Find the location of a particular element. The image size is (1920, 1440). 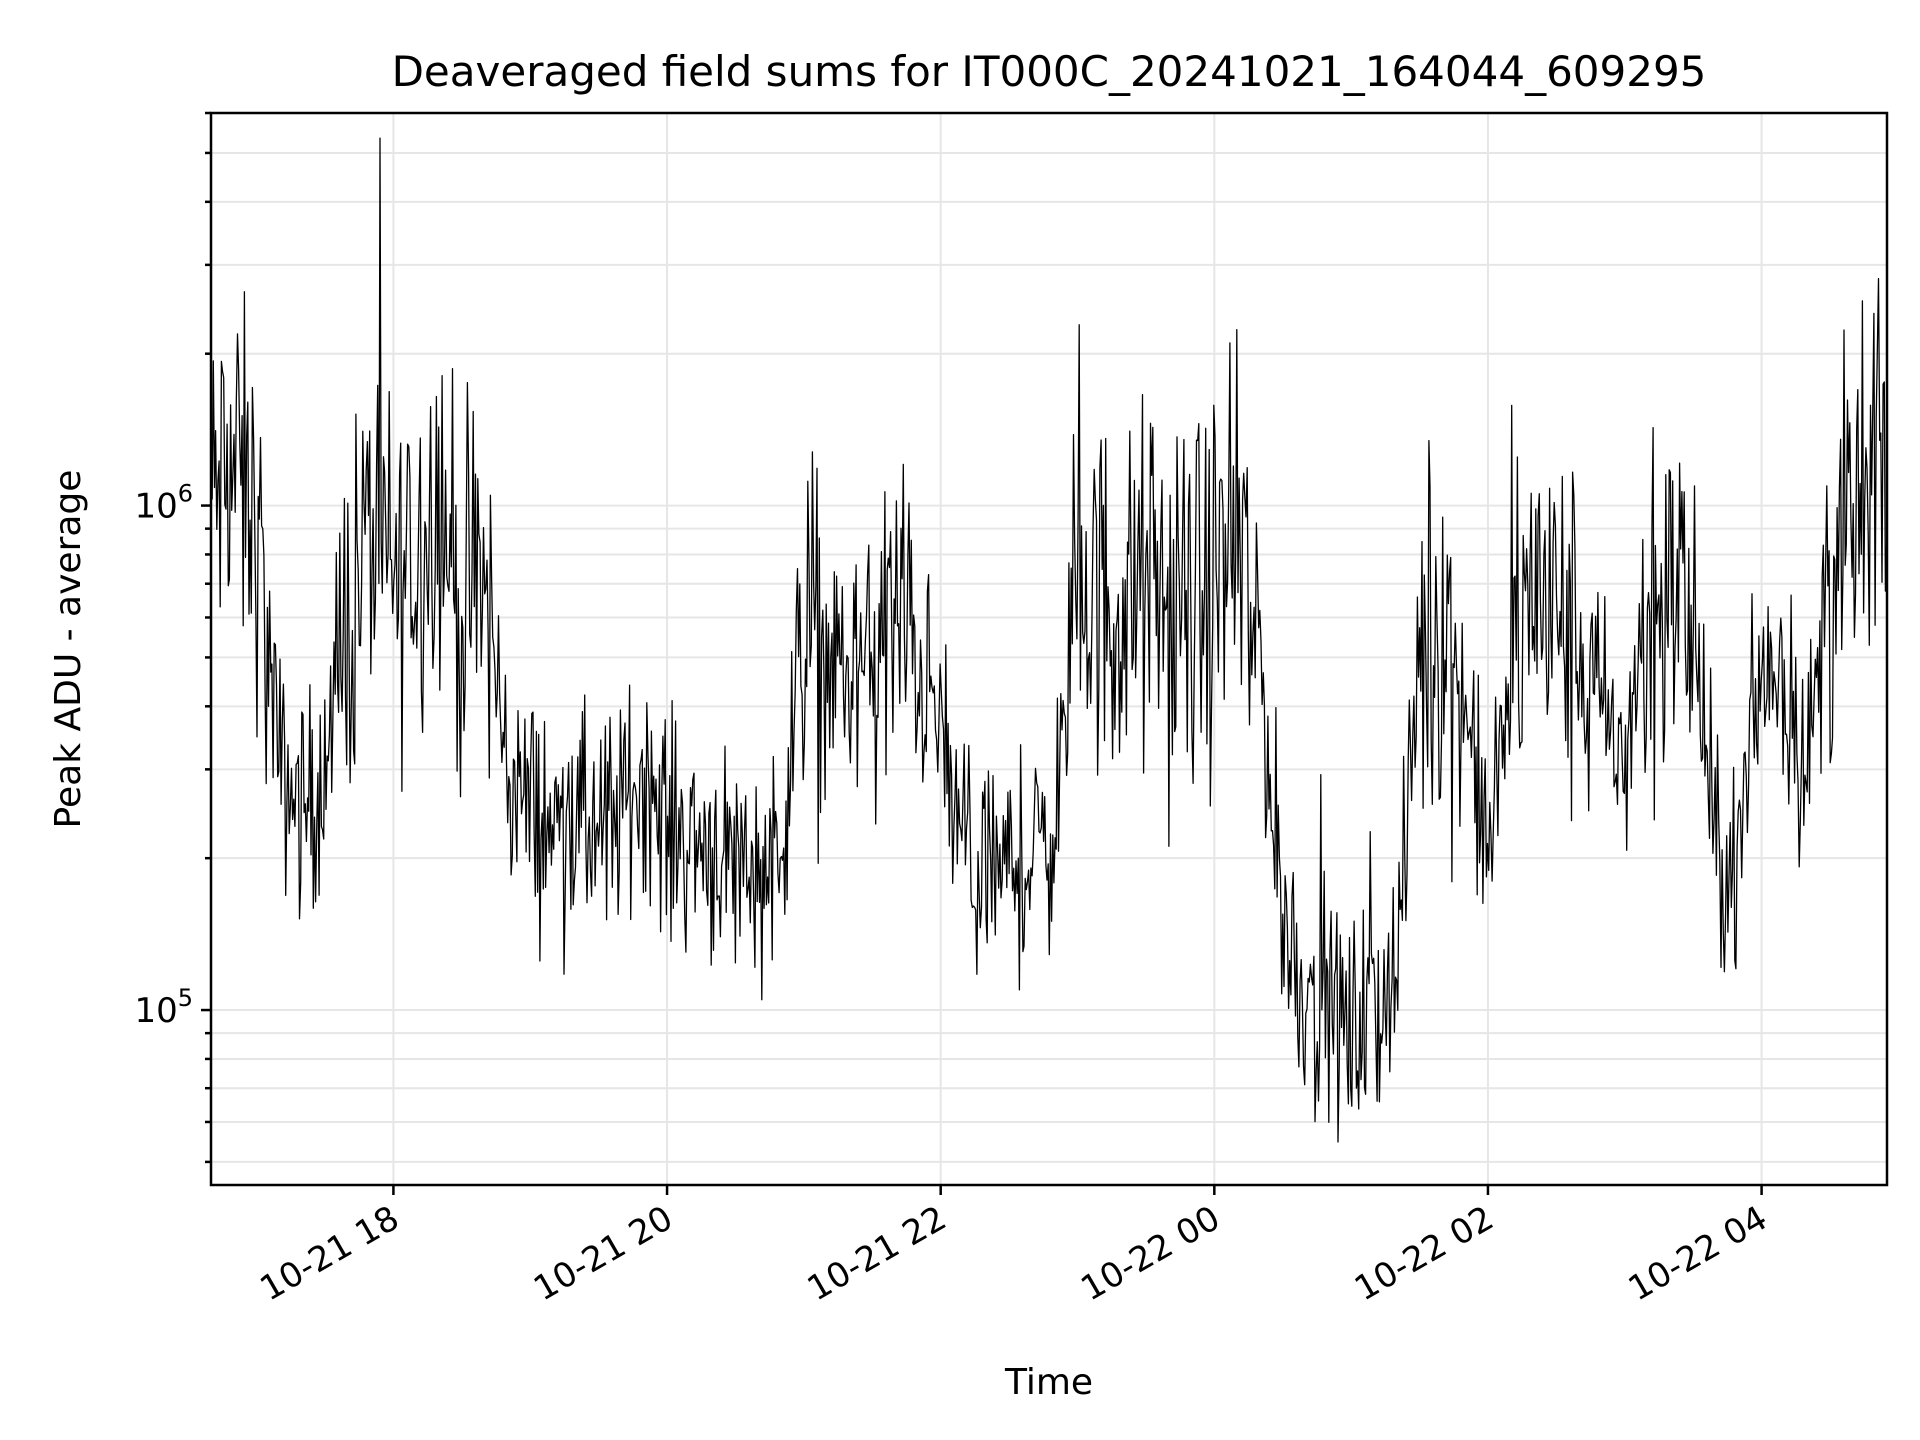

y-axis-ticks: 10⁵ 10⁶ is located at coordinates (172, 637).